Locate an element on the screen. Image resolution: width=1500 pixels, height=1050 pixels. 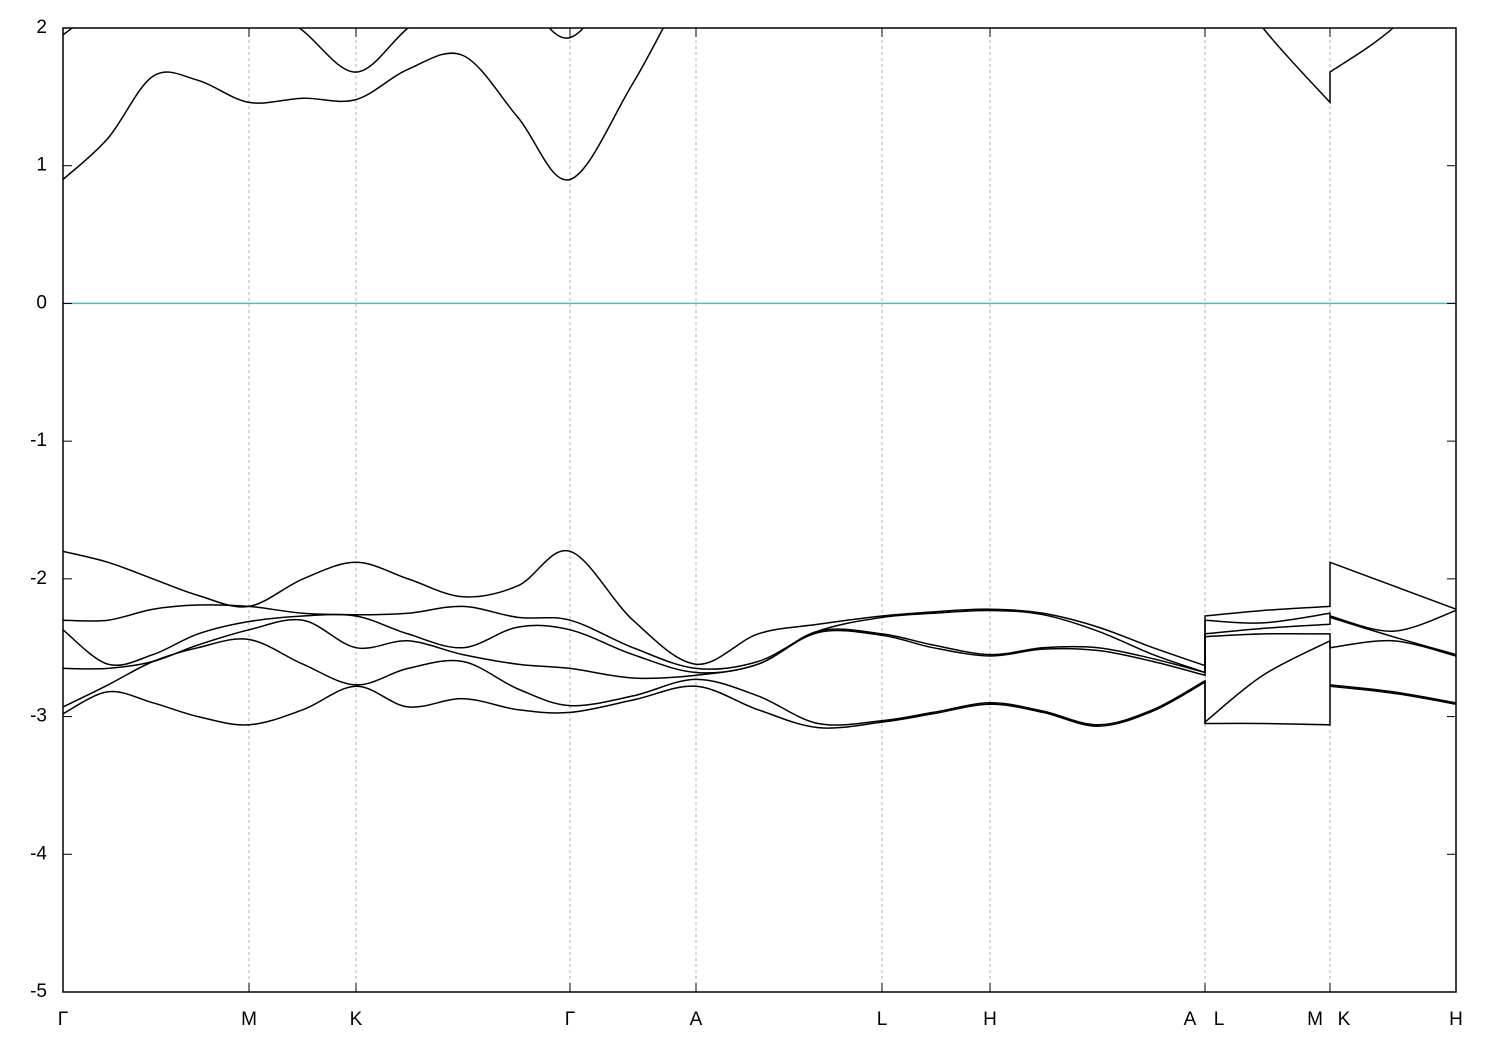
y-tick-label: -3 is located at coordinates (38, 716).